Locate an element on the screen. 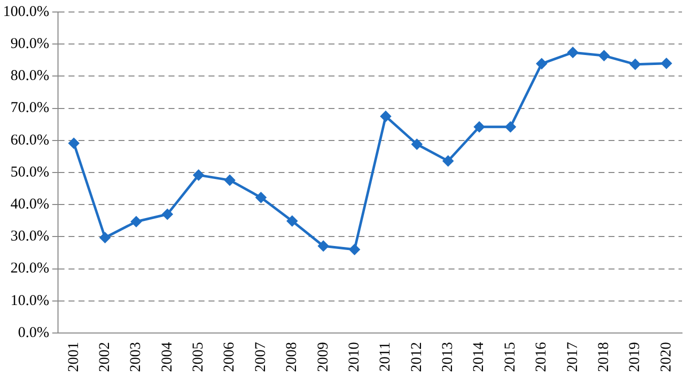 This screenshot has height=377, width=692. y-tick-label: 60.0% is located at coordinates (30, 140).